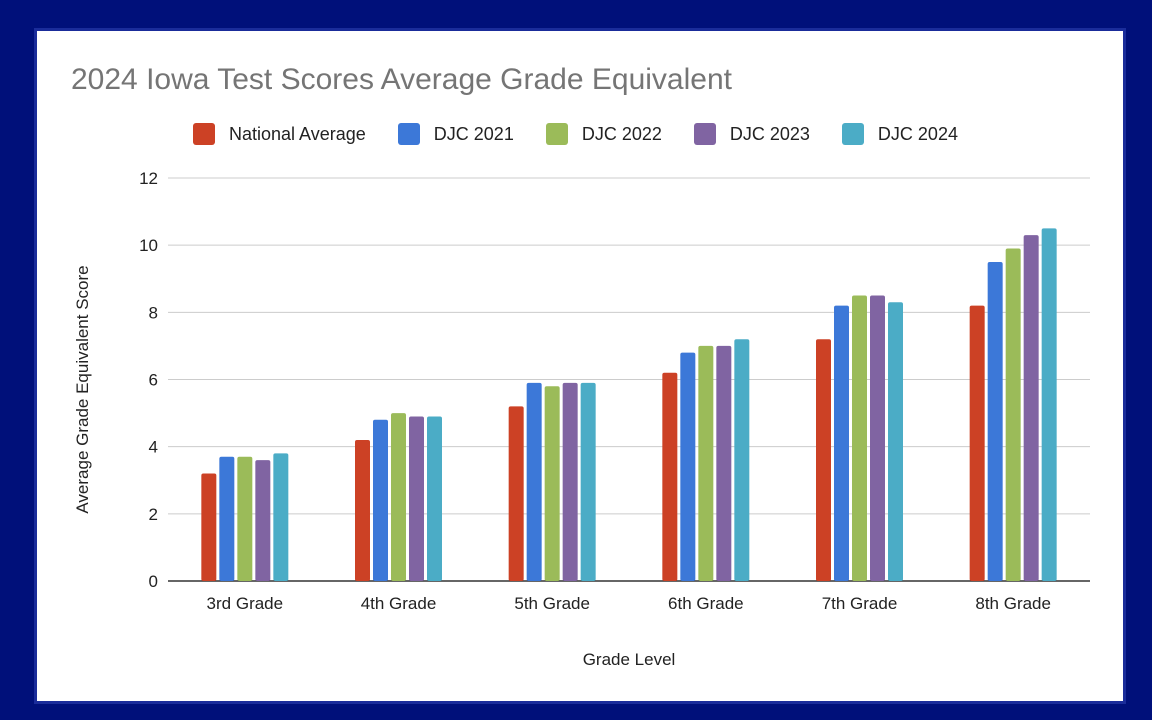  What do you see at coordinates (153, 514) in the screenshot?
I see `y-tick-label: 2` at bounding box center [153, 514].